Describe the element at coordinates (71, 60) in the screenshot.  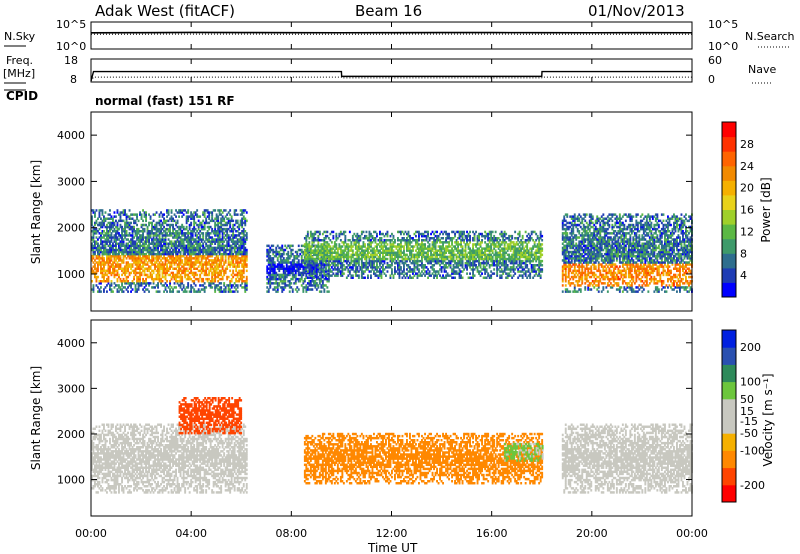
I see `freq-tick-top: 18` at that location.